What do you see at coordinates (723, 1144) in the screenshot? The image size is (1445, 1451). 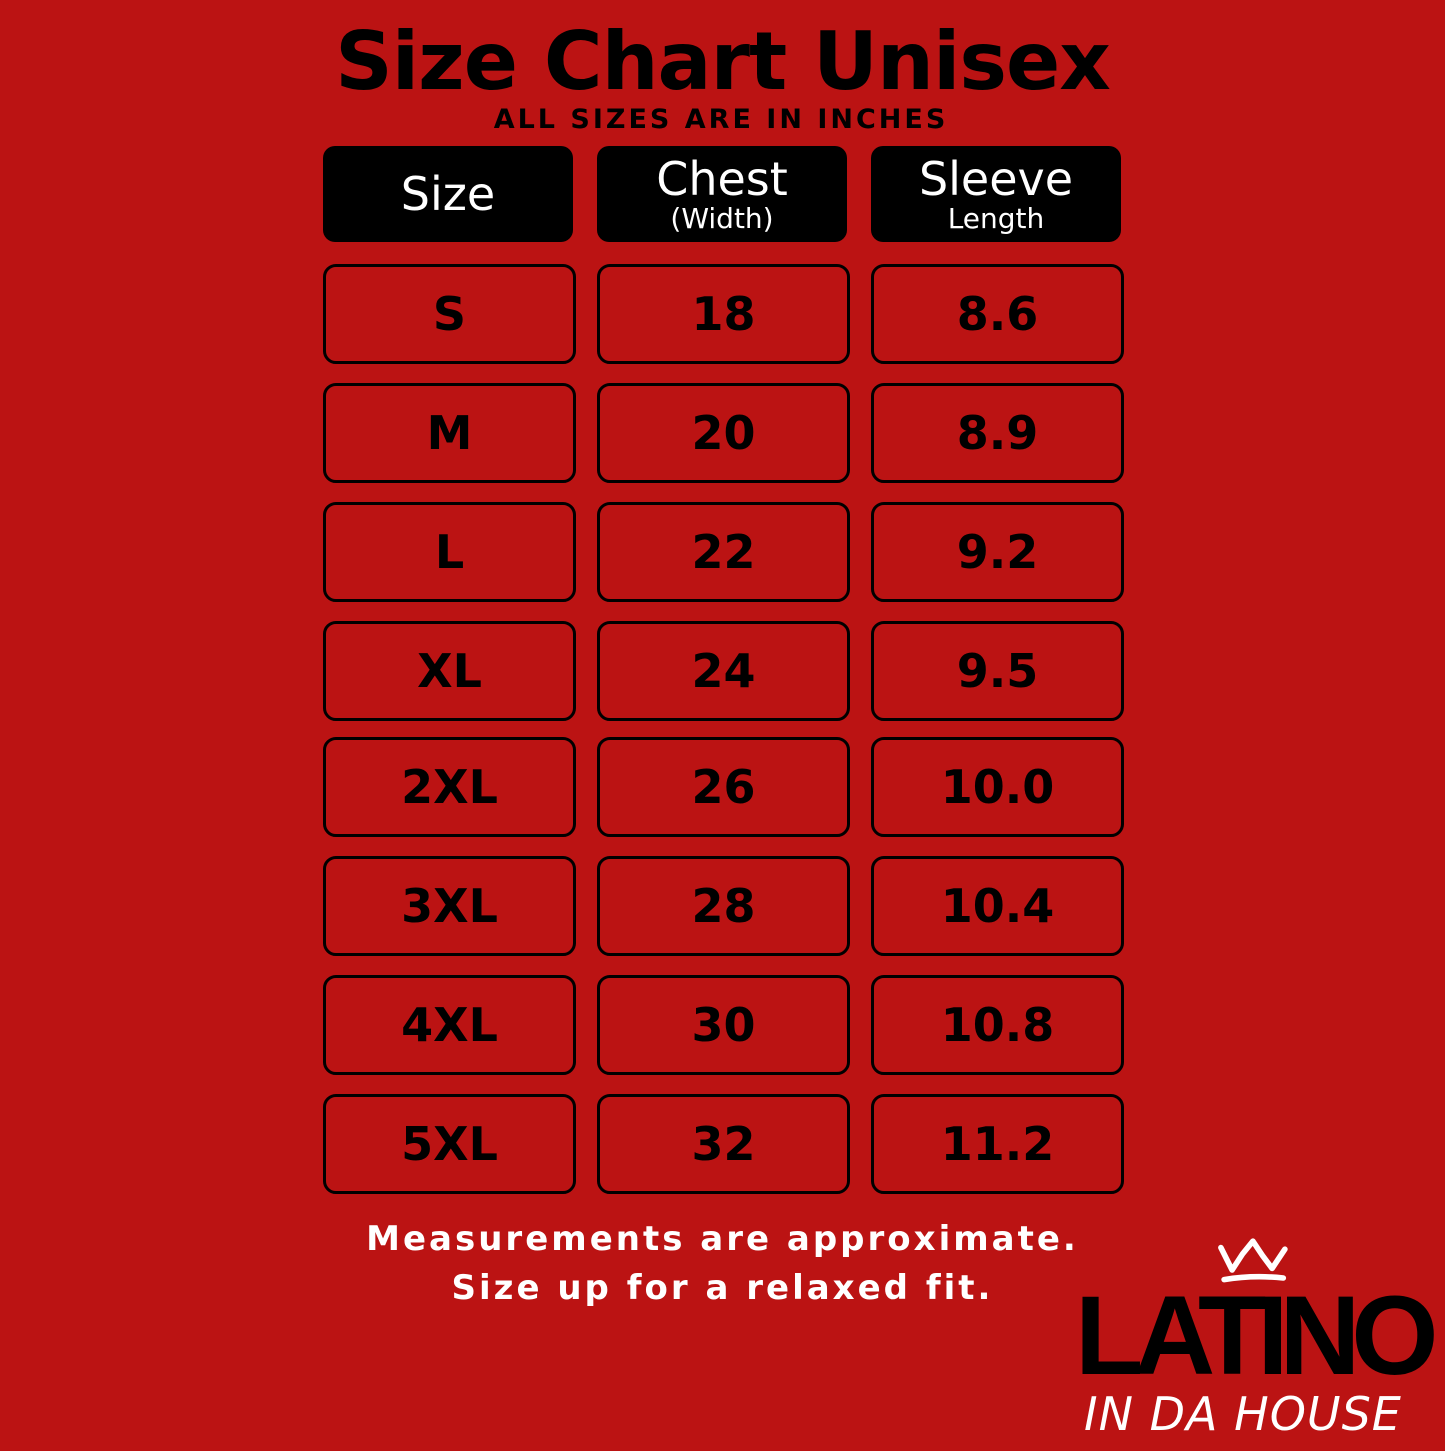 I see `cell-chest: 32` at bounding box center [723, 1144].